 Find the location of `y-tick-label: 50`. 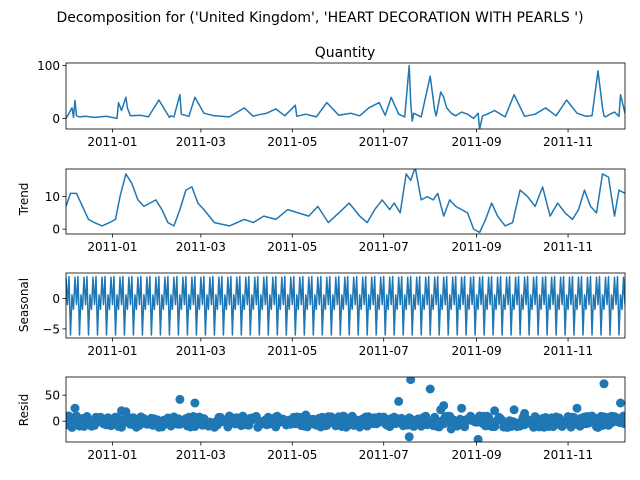

y-tick-label: 50 is located at coordinates (52, 396).